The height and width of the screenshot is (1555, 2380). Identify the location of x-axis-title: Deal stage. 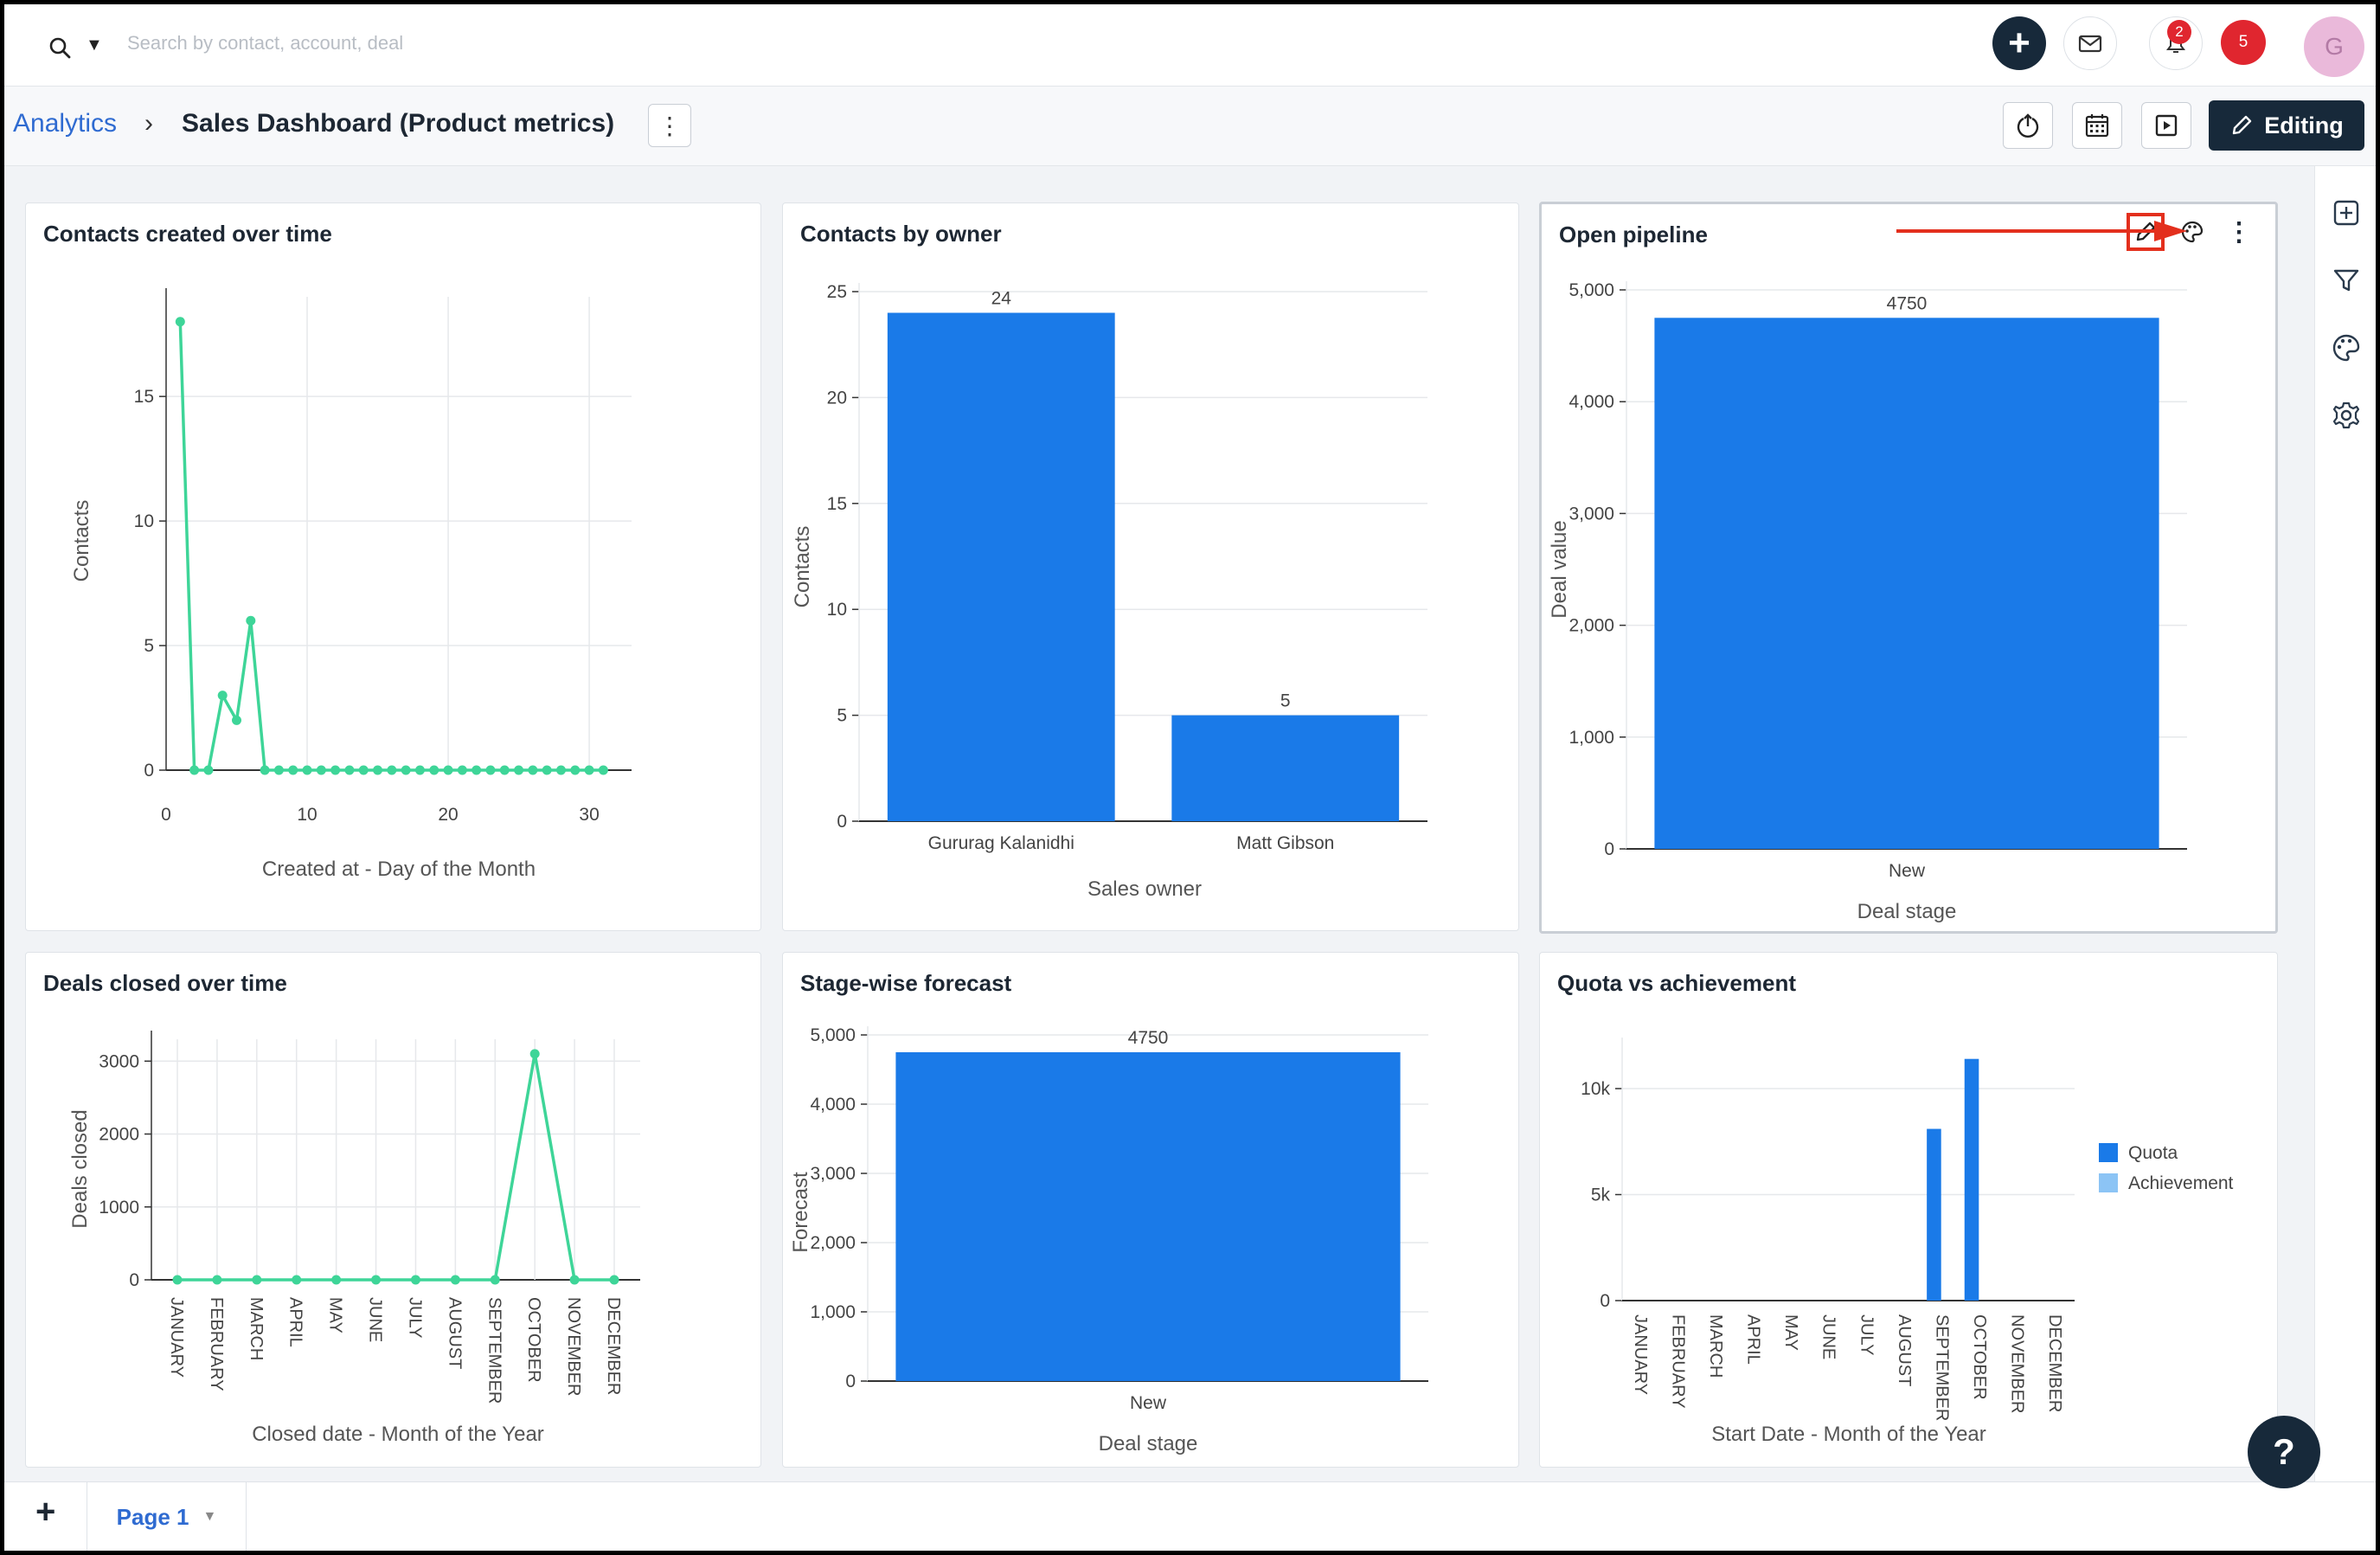
(1907, 911).